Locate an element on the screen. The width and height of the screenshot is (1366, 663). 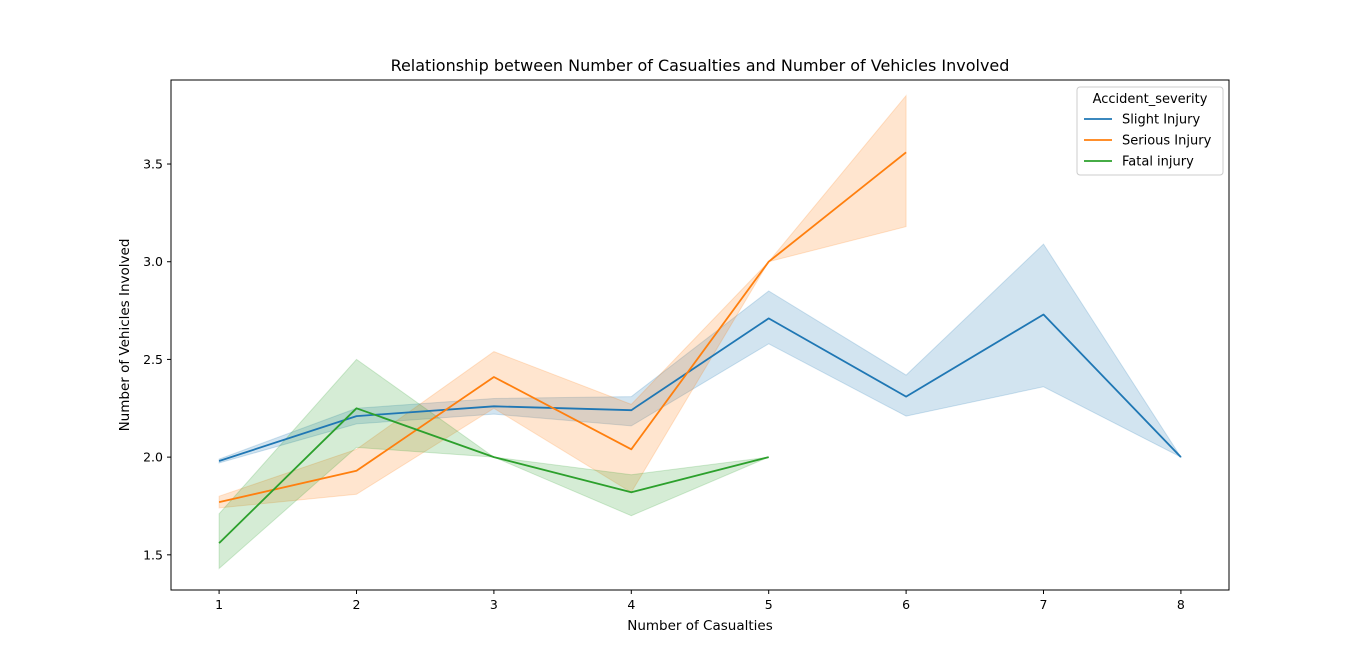
x-tick-label: 8 is located at coordinates (1181, 604).